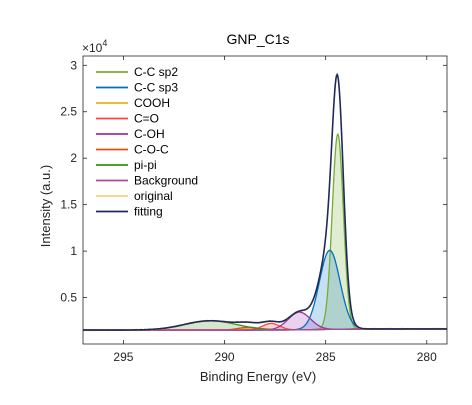 The width and height of the screenshot is (472, 405). Describe the element at coordinates (225, 357) in the screenshot. I see `x-tick-label: 290` at that location.